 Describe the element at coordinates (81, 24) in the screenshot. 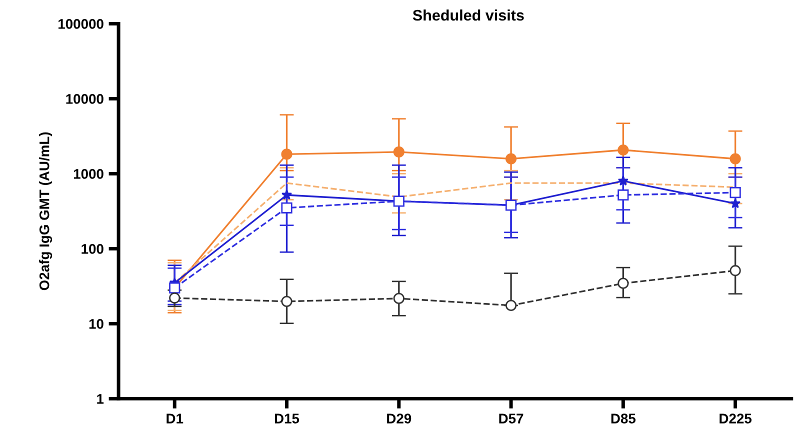

I see `y-tick-label: 100000` at that location.